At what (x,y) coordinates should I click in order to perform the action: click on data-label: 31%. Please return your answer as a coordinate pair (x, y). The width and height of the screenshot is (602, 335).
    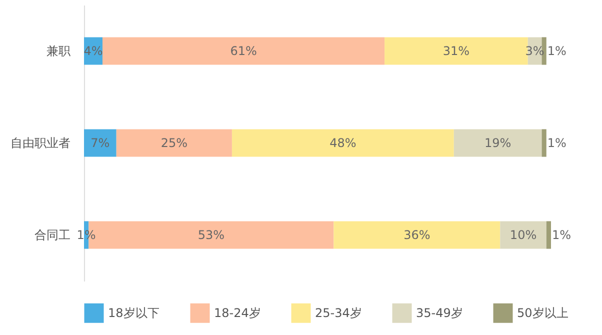
    Looking at the image, I should click on (456, 51).